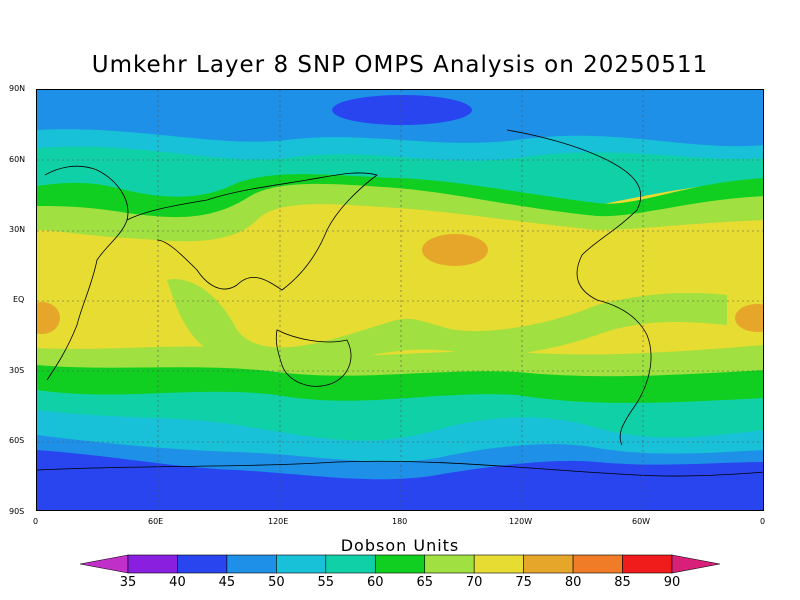  I want to click on lat-label-eq: EQ, so click(19, 299).